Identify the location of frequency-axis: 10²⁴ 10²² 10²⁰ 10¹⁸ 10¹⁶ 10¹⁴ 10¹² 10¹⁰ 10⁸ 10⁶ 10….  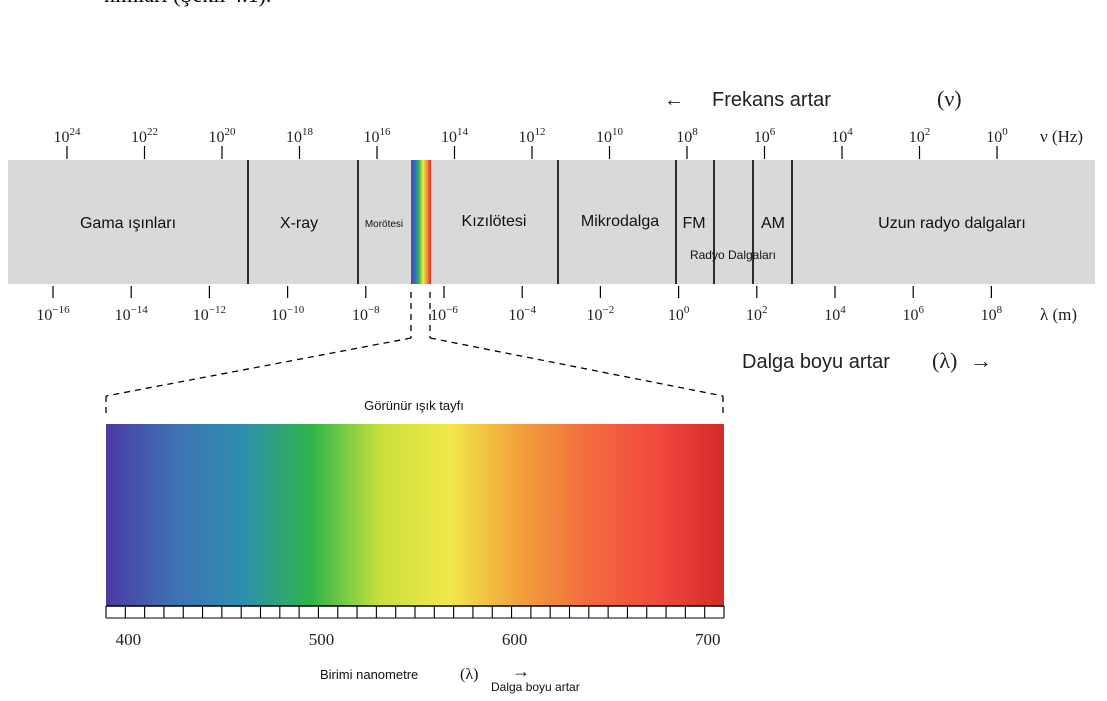
(531, 142).